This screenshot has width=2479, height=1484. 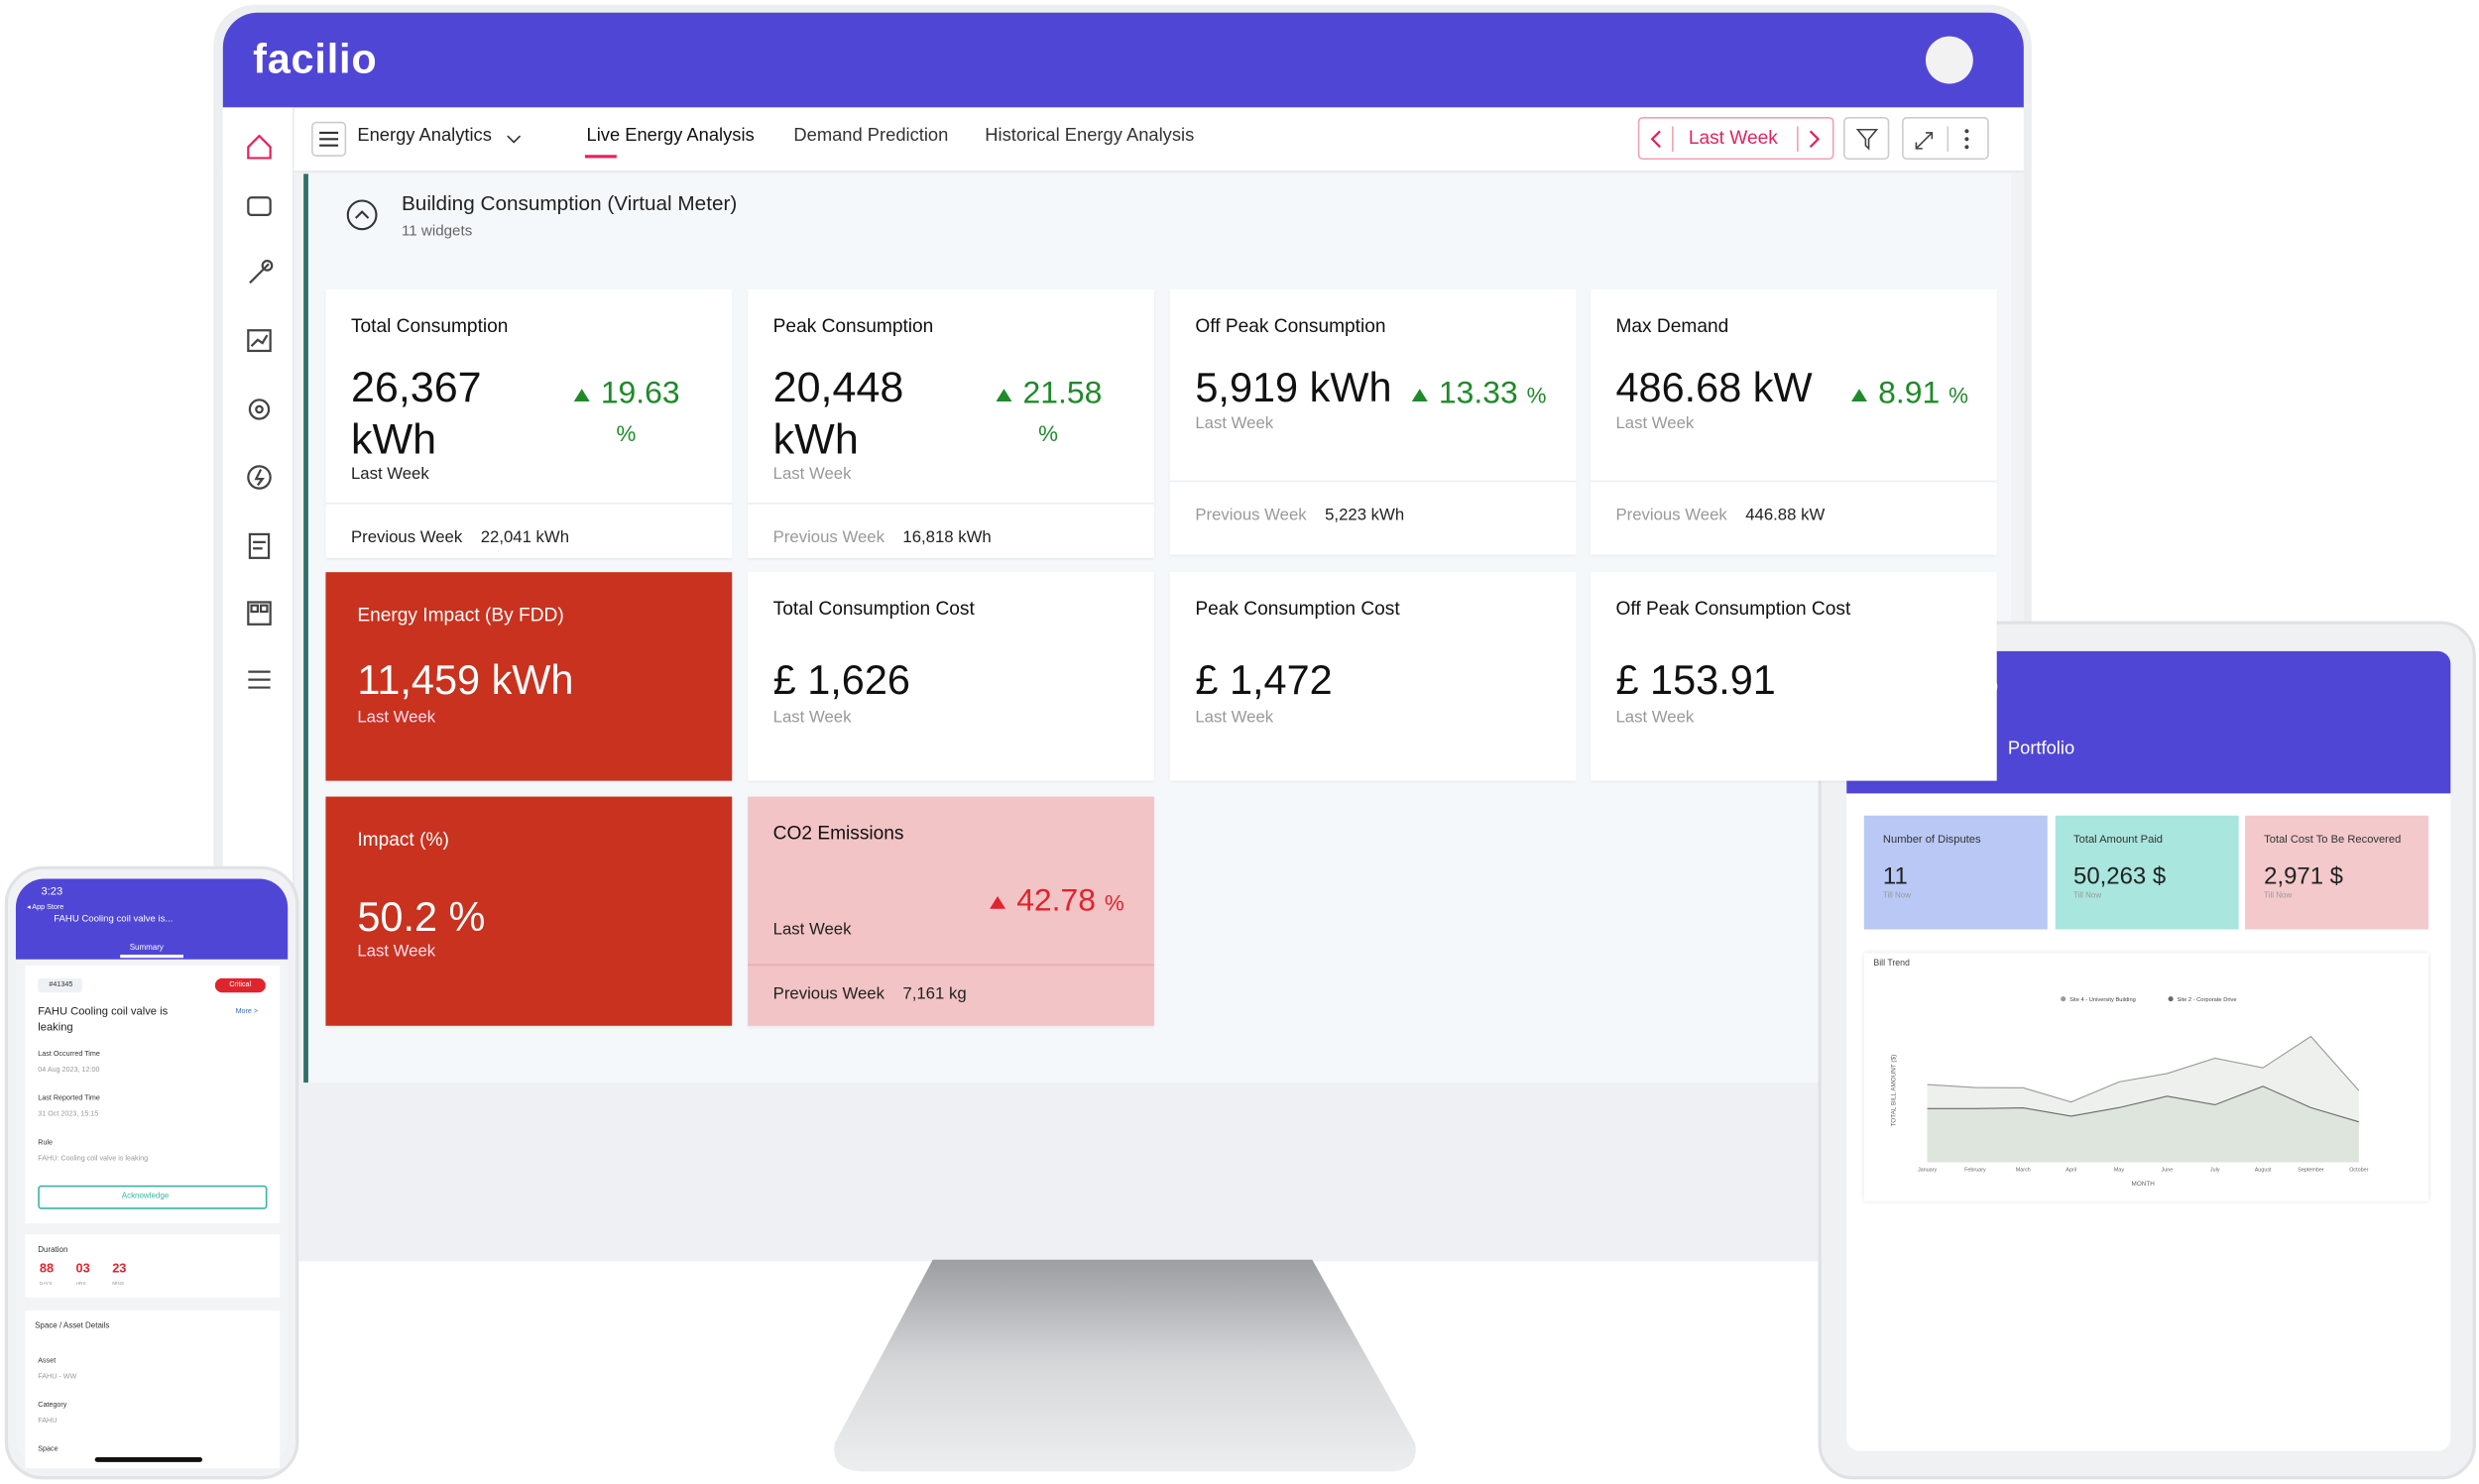 I want to click on phone-tab-underline, so click(x=151, y=956).